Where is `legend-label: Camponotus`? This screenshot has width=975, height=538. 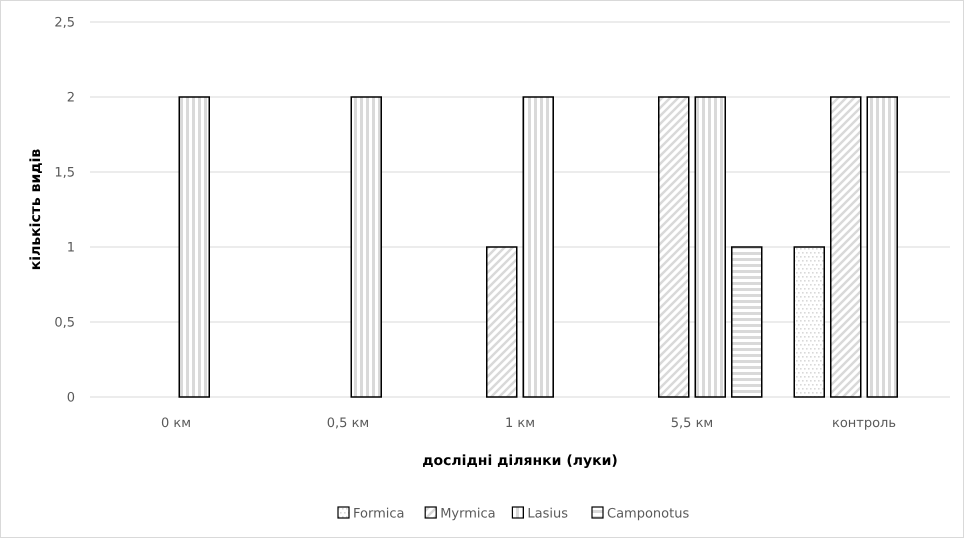 legend-label: Camponotus is located at coordinates (648, 514).